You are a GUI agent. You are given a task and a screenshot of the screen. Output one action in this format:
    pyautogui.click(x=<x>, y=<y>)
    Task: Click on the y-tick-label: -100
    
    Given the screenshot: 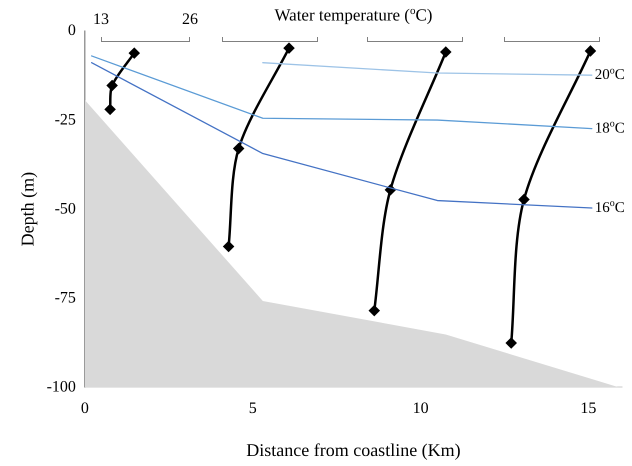 What is the action you would take?
    pyautogui.click(x=61, y=387)
    